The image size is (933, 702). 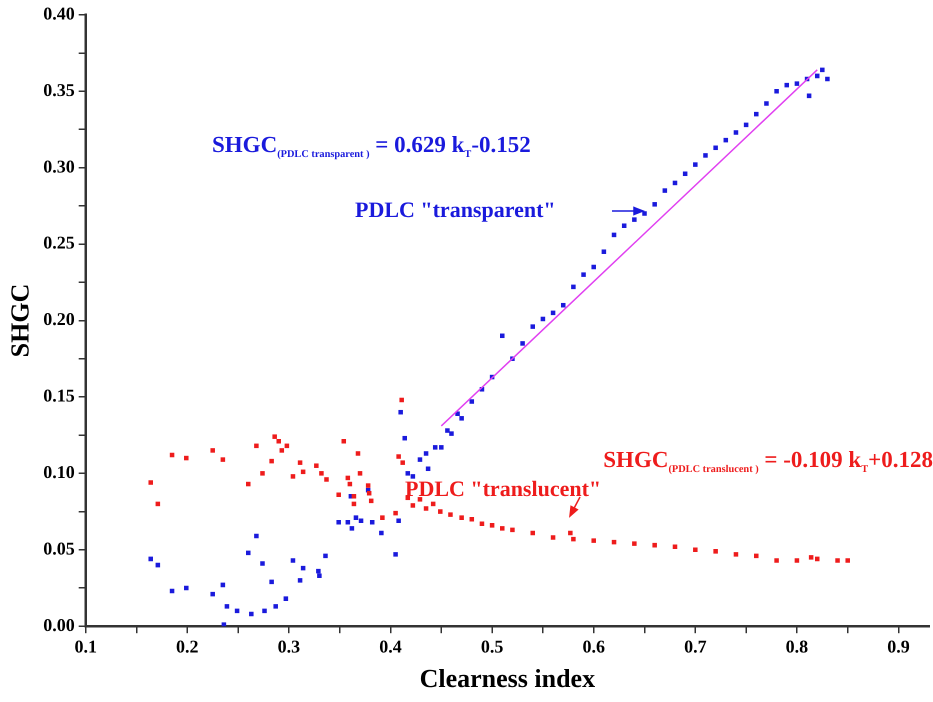 What do you see at coordinates (59, 548) in the screenshot?
I see `y-tick-label: 0.05` at bounding box center [59, 548].